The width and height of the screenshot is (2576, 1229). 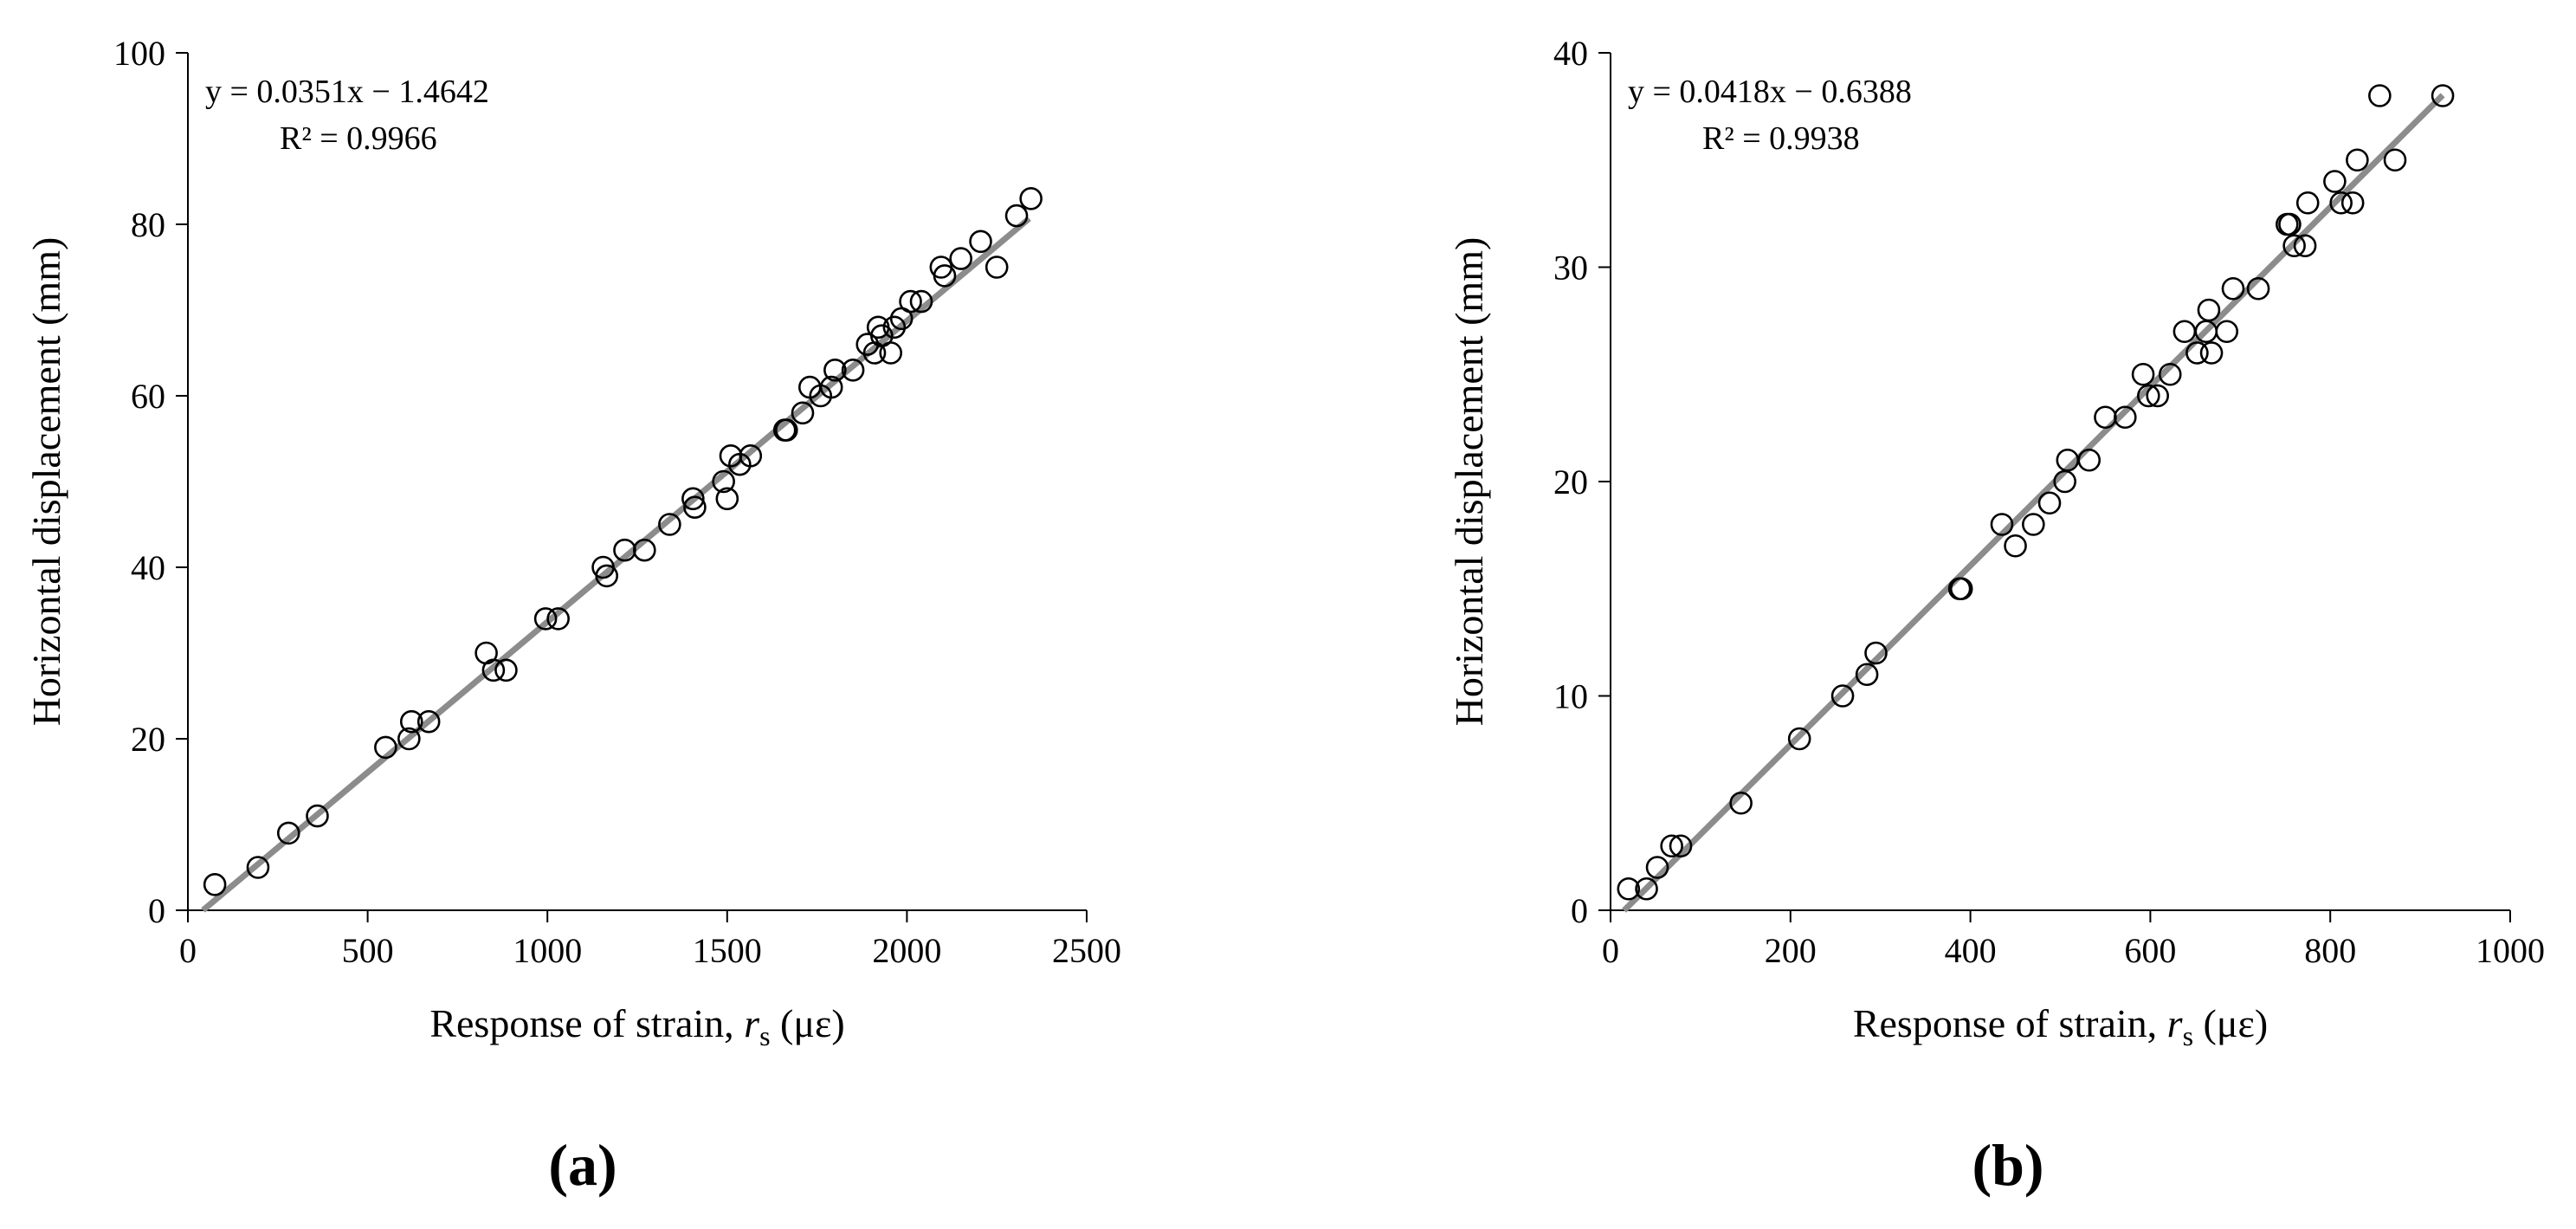 I want to click on chart-0-y-tick-label: 80, so click(x=148, y=224).